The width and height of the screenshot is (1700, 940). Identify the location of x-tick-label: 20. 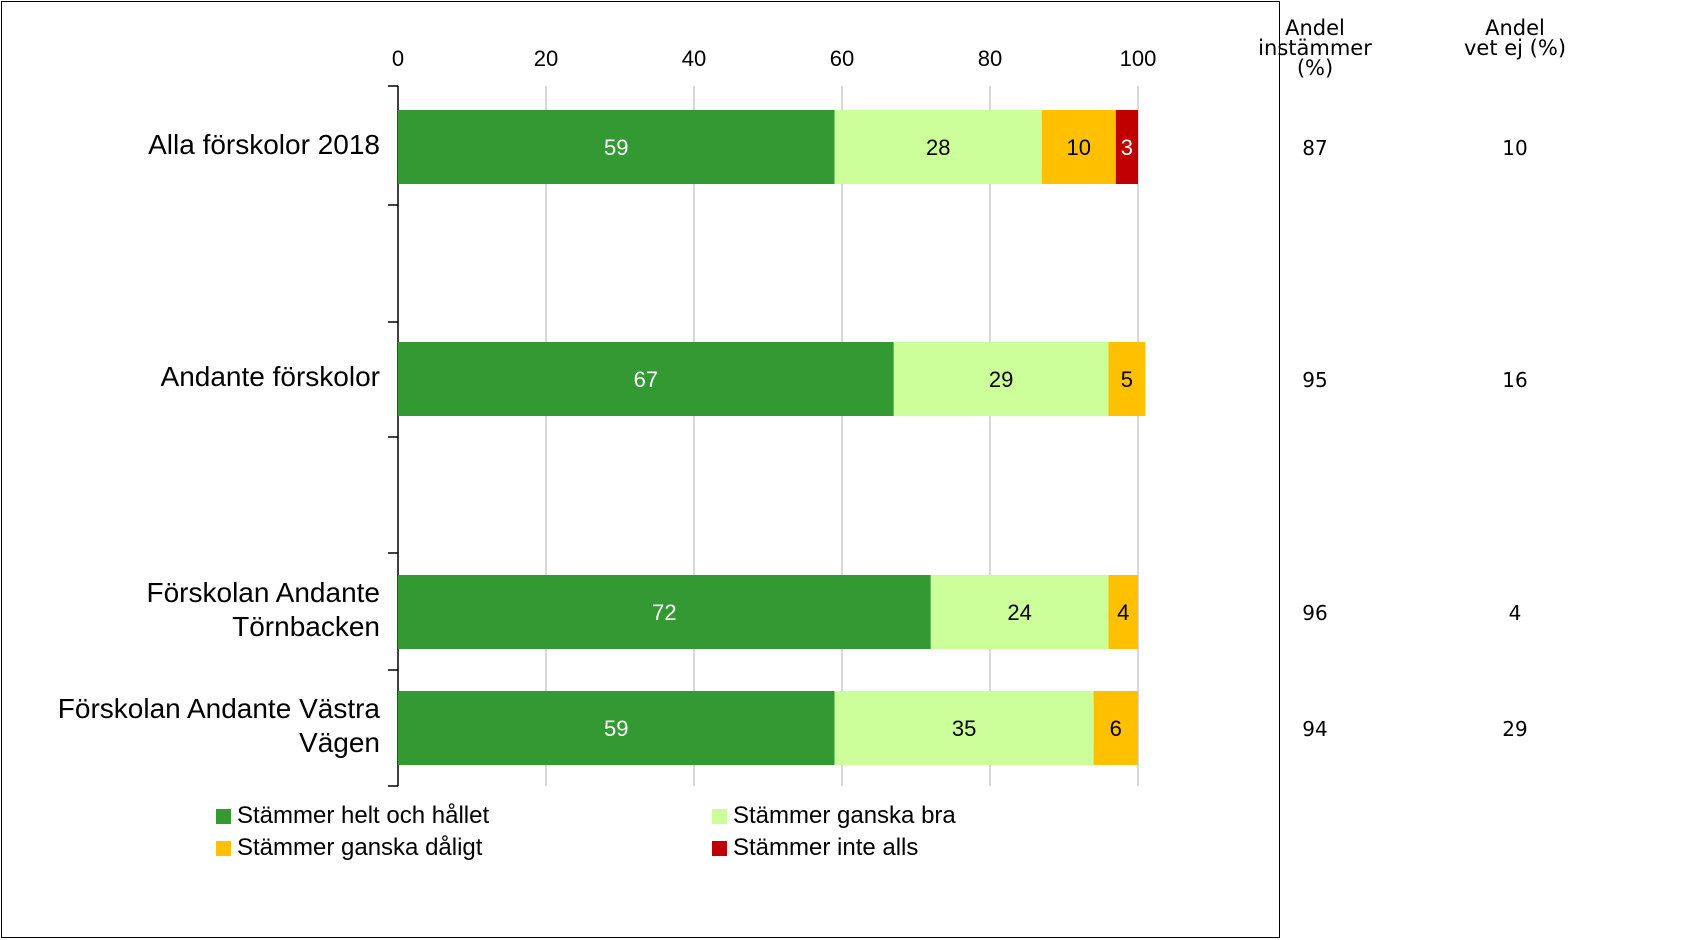
(546, 58).